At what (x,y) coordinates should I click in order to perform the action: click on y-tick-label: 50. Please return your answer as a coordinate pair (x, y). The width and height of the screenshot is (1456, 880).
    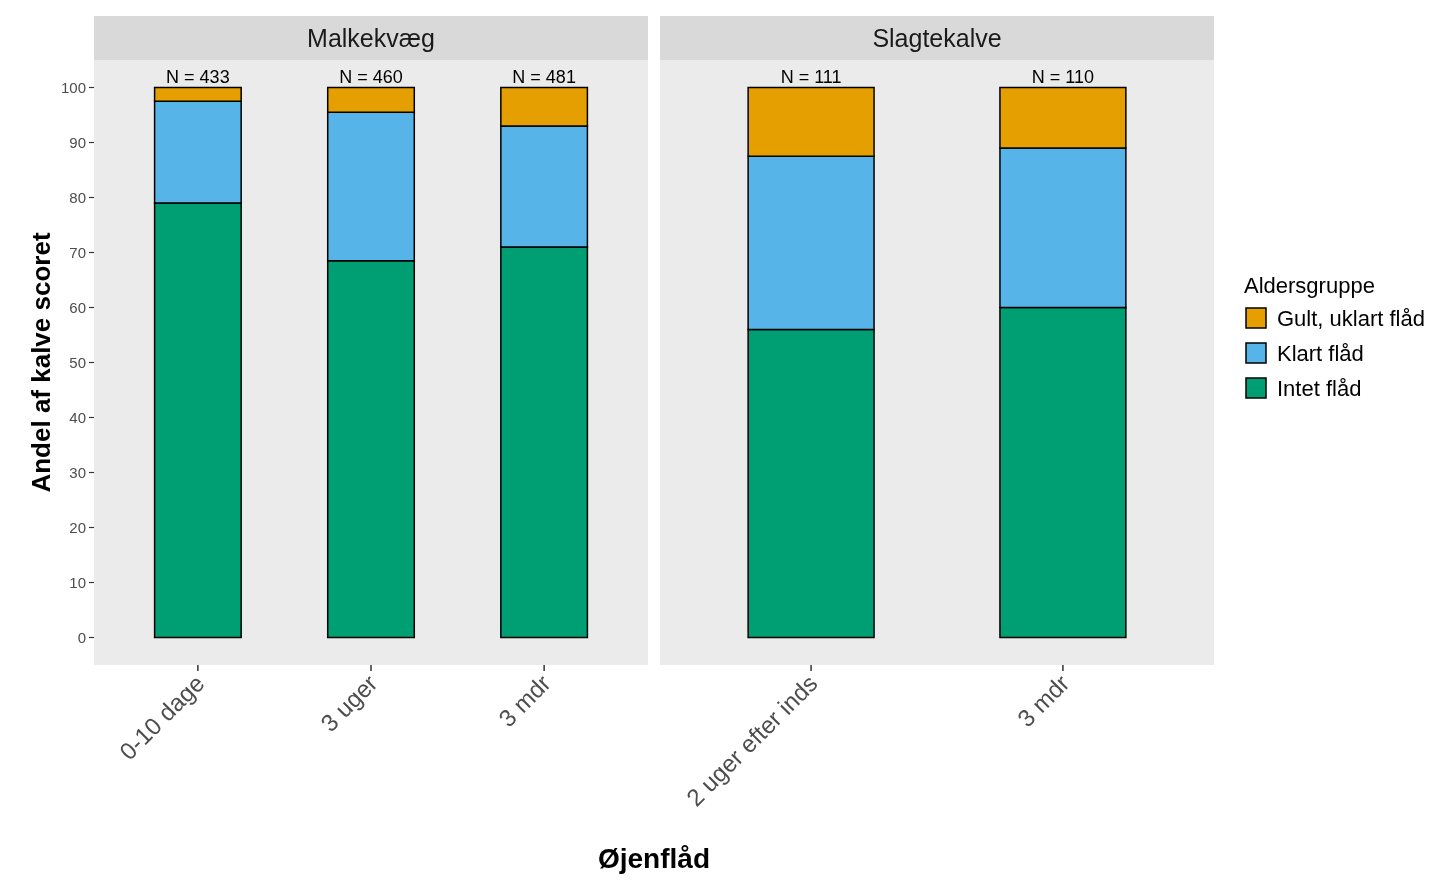
    Looking at the image, I should click on (77, 362).